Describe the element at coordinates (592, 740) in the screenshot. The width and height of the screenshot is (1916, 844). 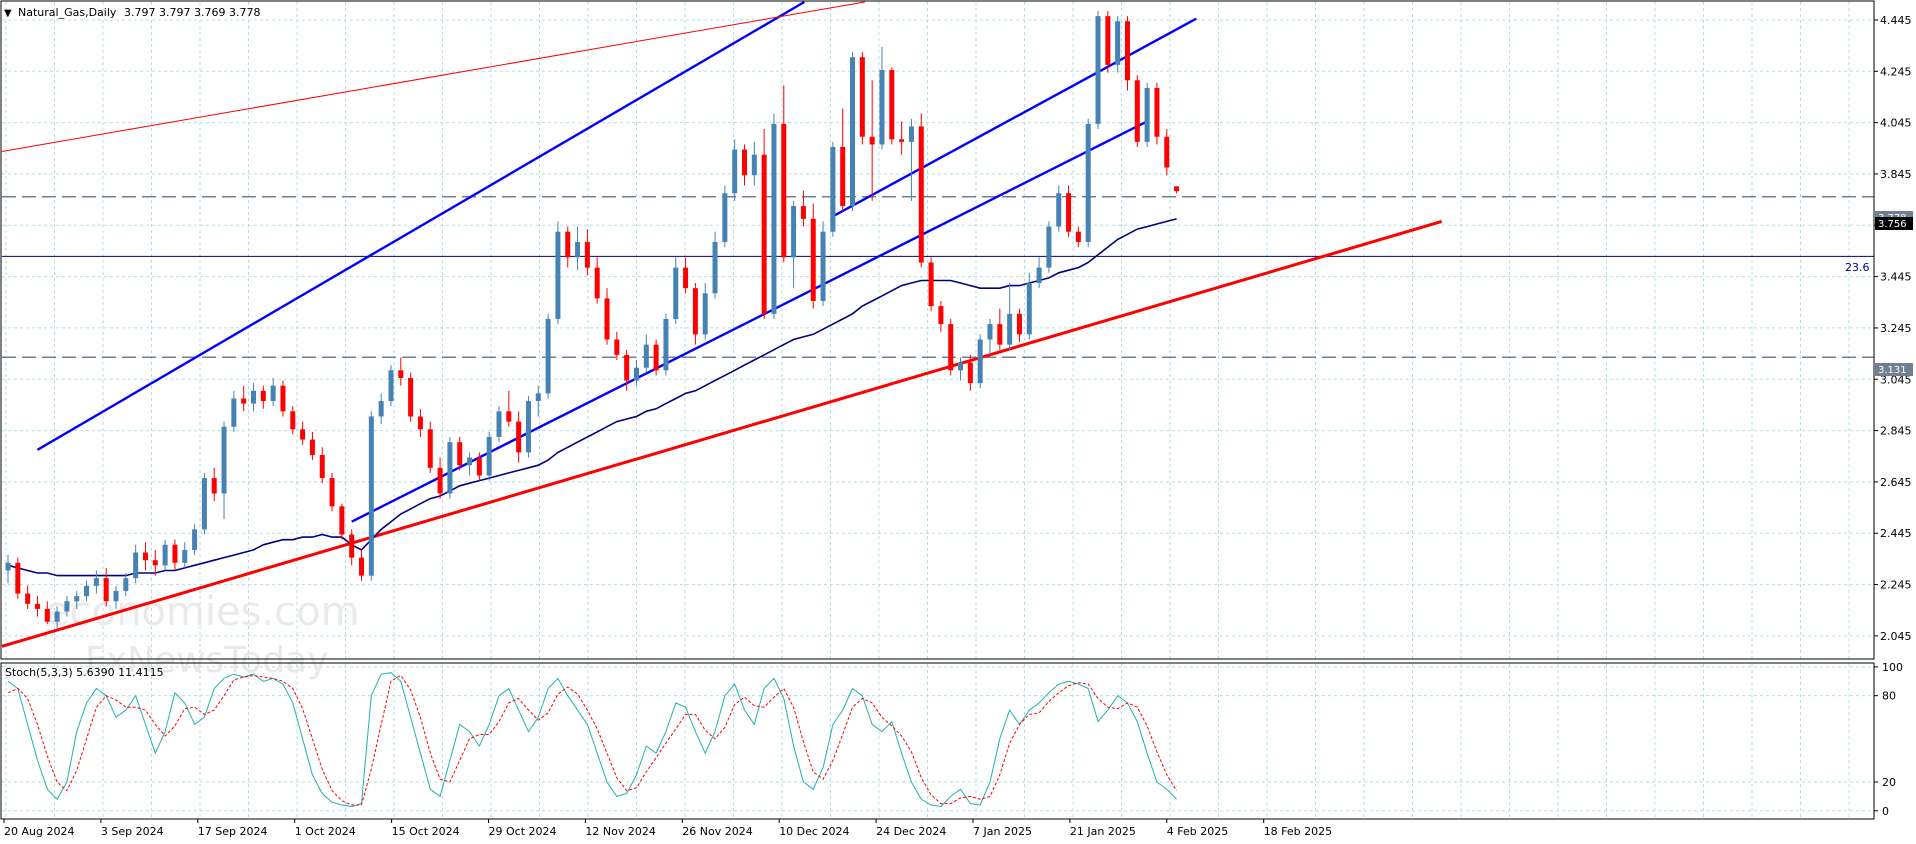
I see `stochastic-lines` at that location.